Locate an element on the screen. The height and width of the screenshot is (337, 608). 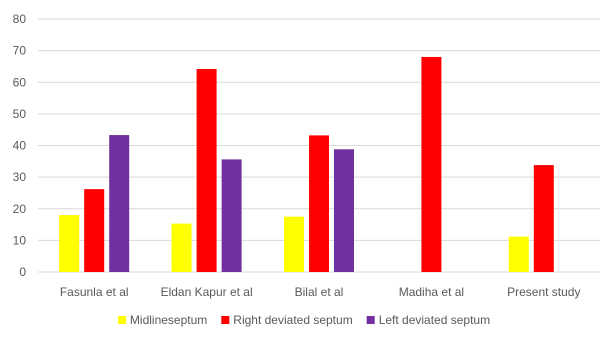
y-tick-label-40: 40 is located at coordinates (20, 146).